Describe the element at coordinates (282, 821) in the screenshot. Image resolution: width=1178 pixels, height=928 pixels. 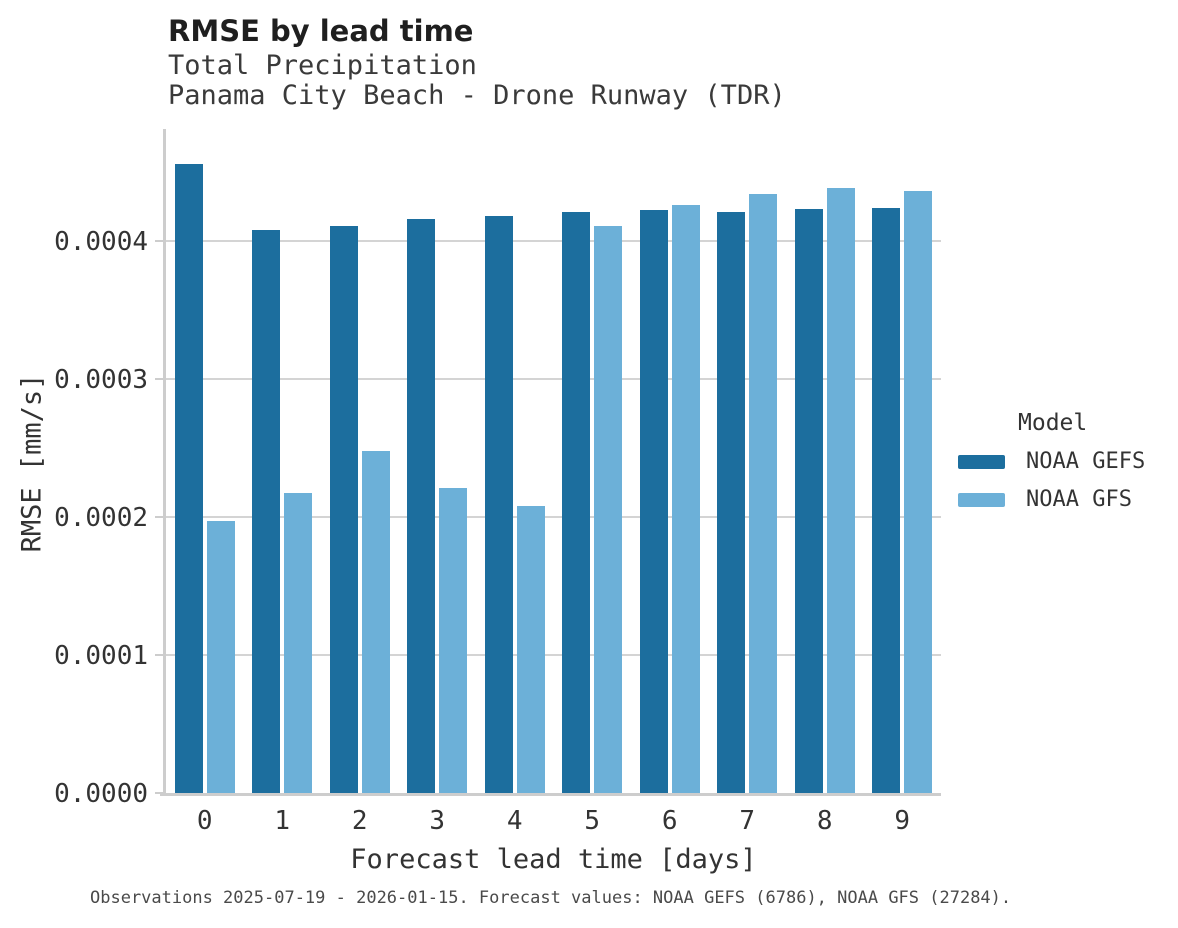
I see `x-tick-label: 1` at that location.